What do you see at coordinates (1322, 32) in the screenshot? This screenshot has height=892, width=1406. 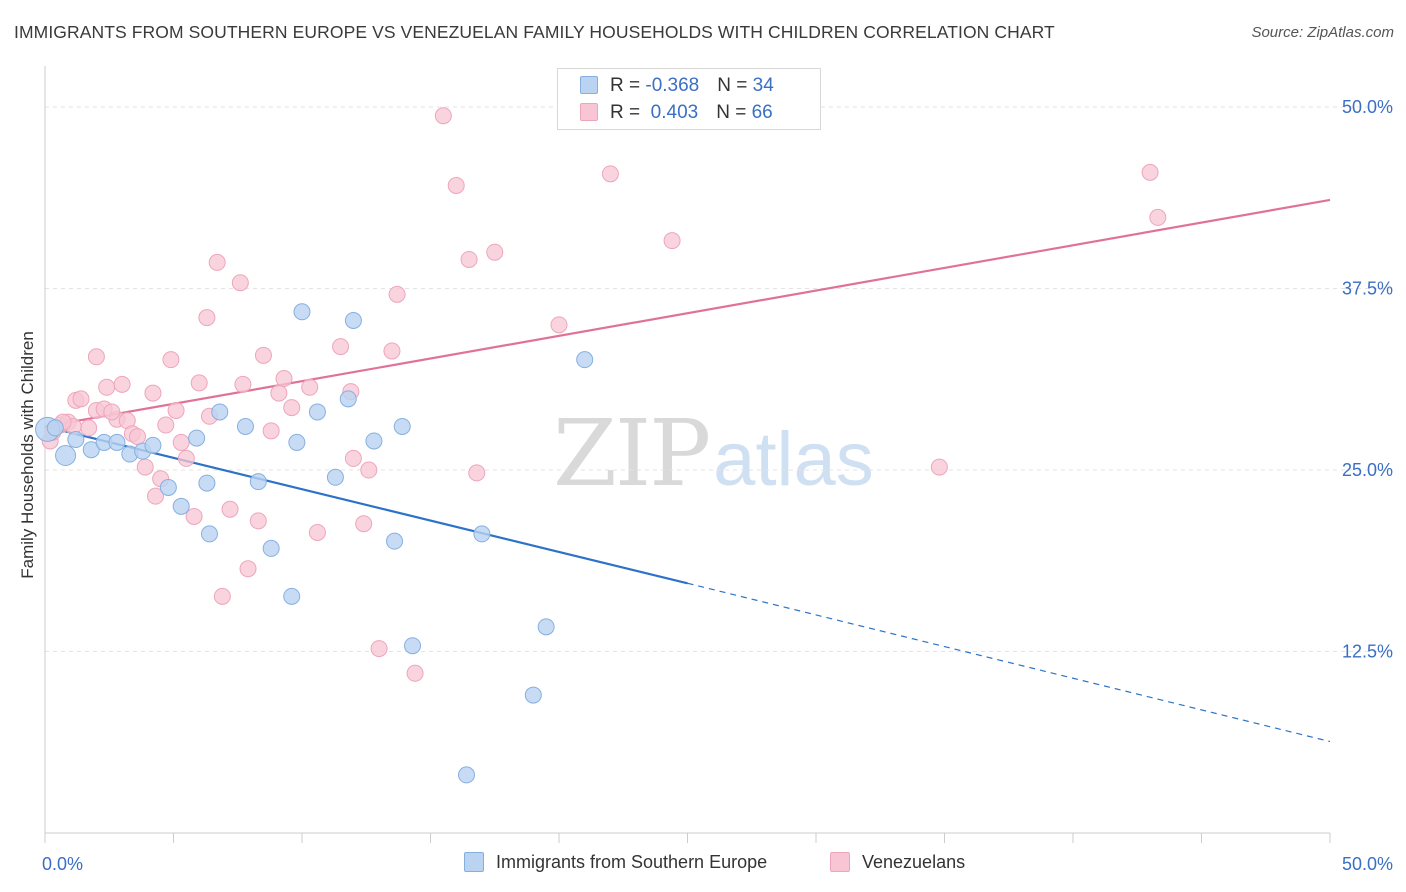 I see `source-credit: Source: ZipAtlas.com` at bounding box center [1322, 32].